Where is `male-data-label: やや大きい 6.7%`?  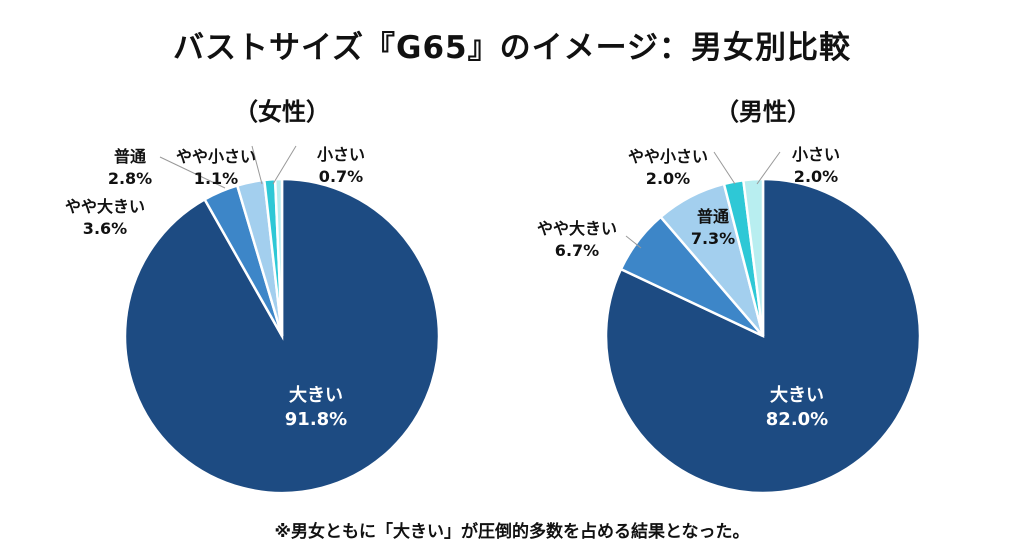
male-data-label: やや大きい 6.7% is located at coordinates (577, 240).